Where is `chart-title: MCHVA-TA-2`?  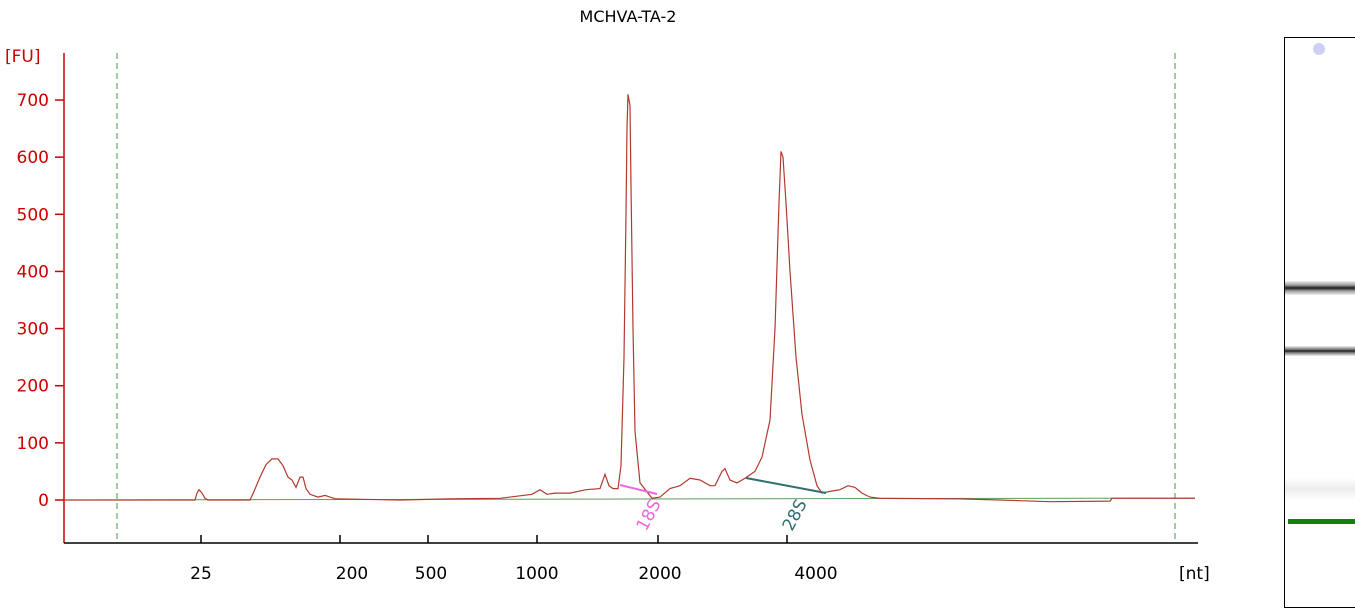
chart-title: MCHVA-TA-2 is located at coordinates (628, 16).